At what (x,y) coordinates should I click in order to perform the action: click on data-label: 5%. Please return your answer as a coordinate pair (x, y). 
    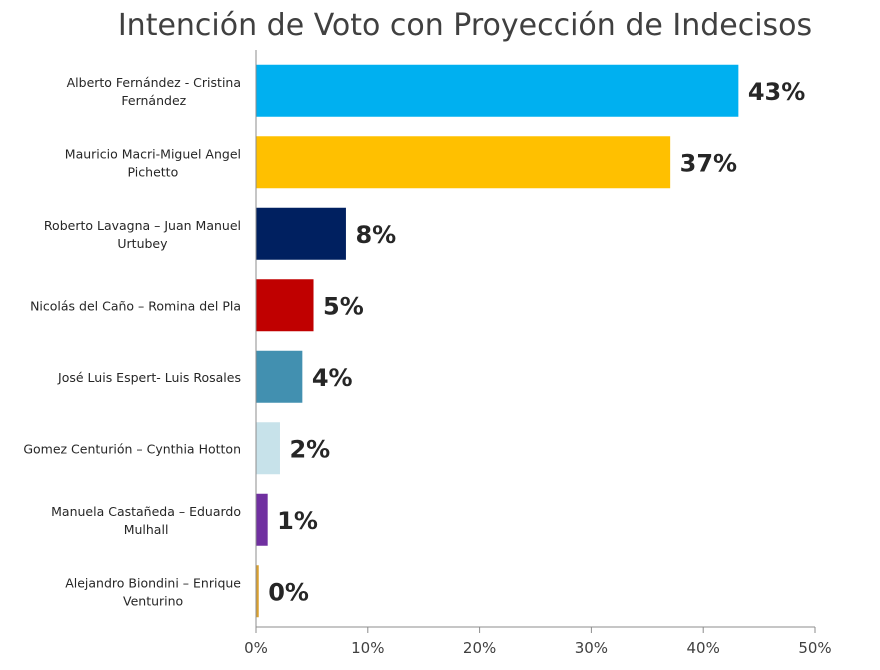
    Looking at the image, I should click on (343, 306).